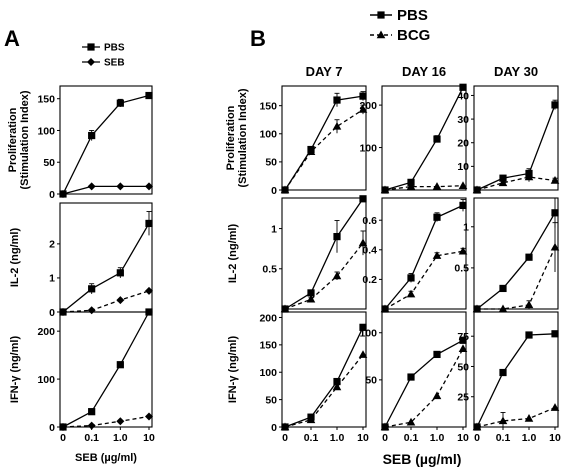 The height and width of the screenshot is (471, 570). Describe the element at coordinates (529, 438) in the screenshot. I see `x-tick-label-b2-2: 1.0` at that location.